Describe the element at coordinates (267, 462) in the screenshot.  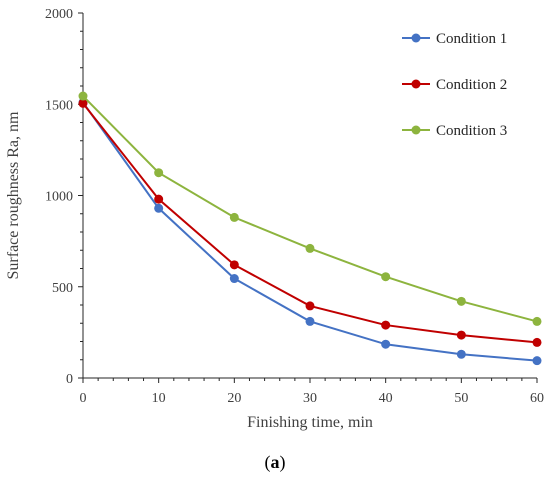
I see `caption-open: (` at that location.